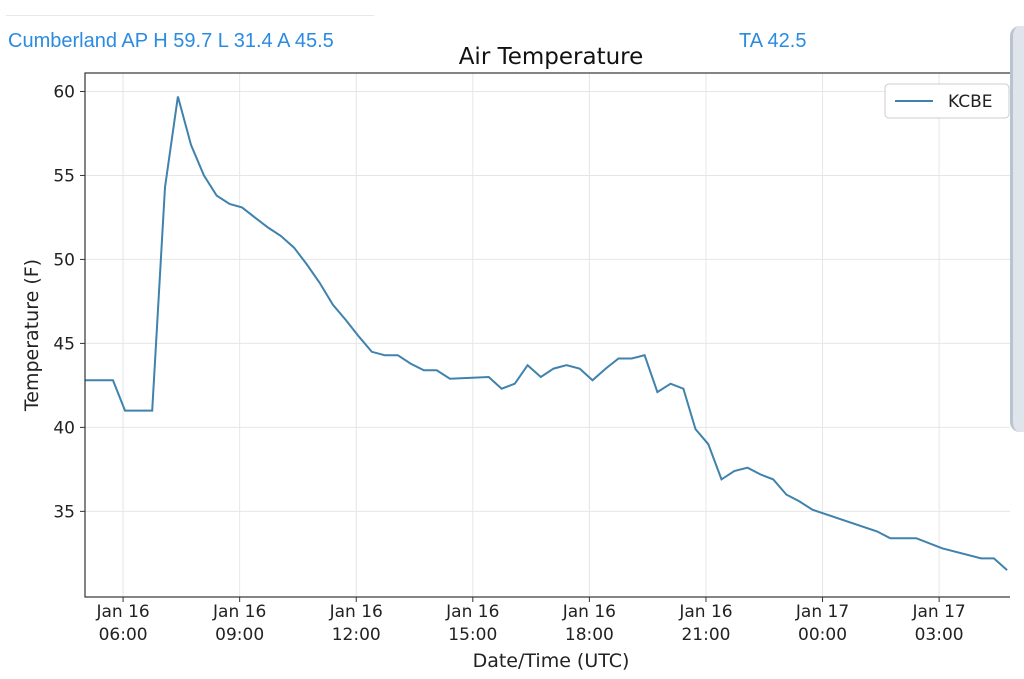 The image size is (1024, 679). Describe the element at coordinates (551, 661) in the screenshot. I see `x-axis-label: Date/Time (UTC)` at that location.